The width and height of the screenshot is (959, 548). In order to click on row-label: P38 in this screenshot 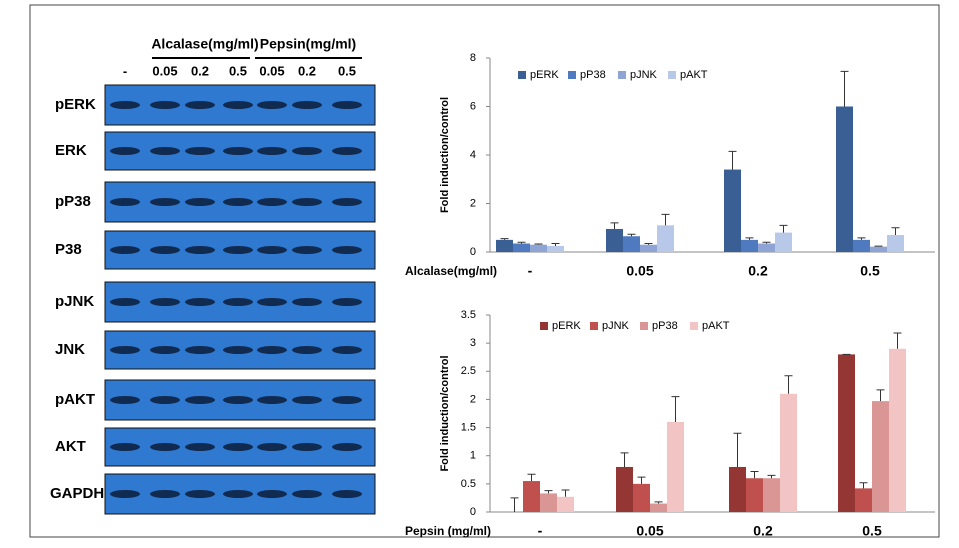, I will do `click(68, 249)`.